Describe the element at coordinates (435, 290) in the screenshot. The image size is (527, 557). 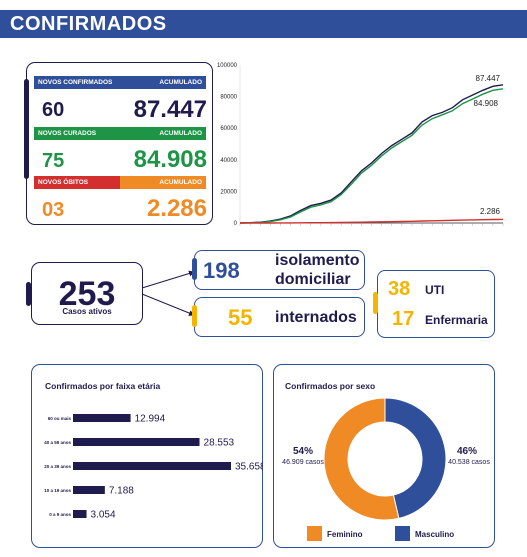
I see `uti-label: UTI` at that location.